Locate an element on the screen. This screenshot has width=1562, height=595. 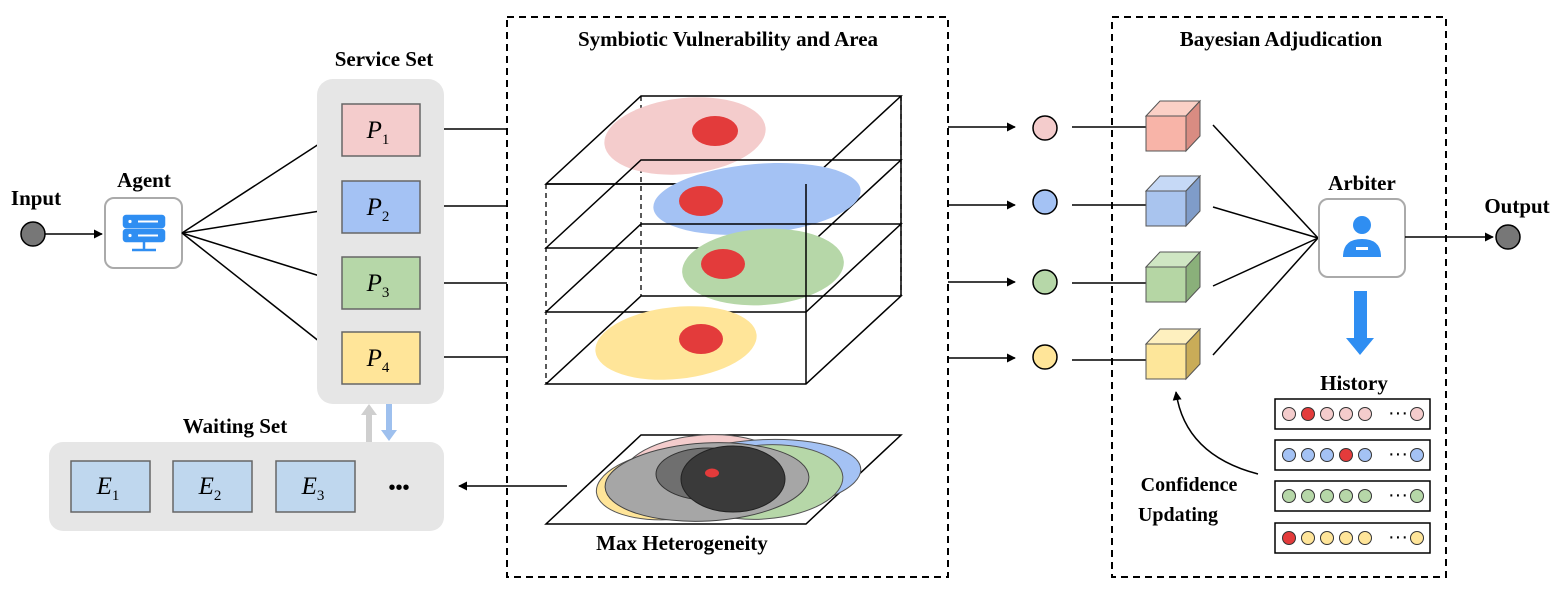
history-label: History is located at coordinates (1354, 383).